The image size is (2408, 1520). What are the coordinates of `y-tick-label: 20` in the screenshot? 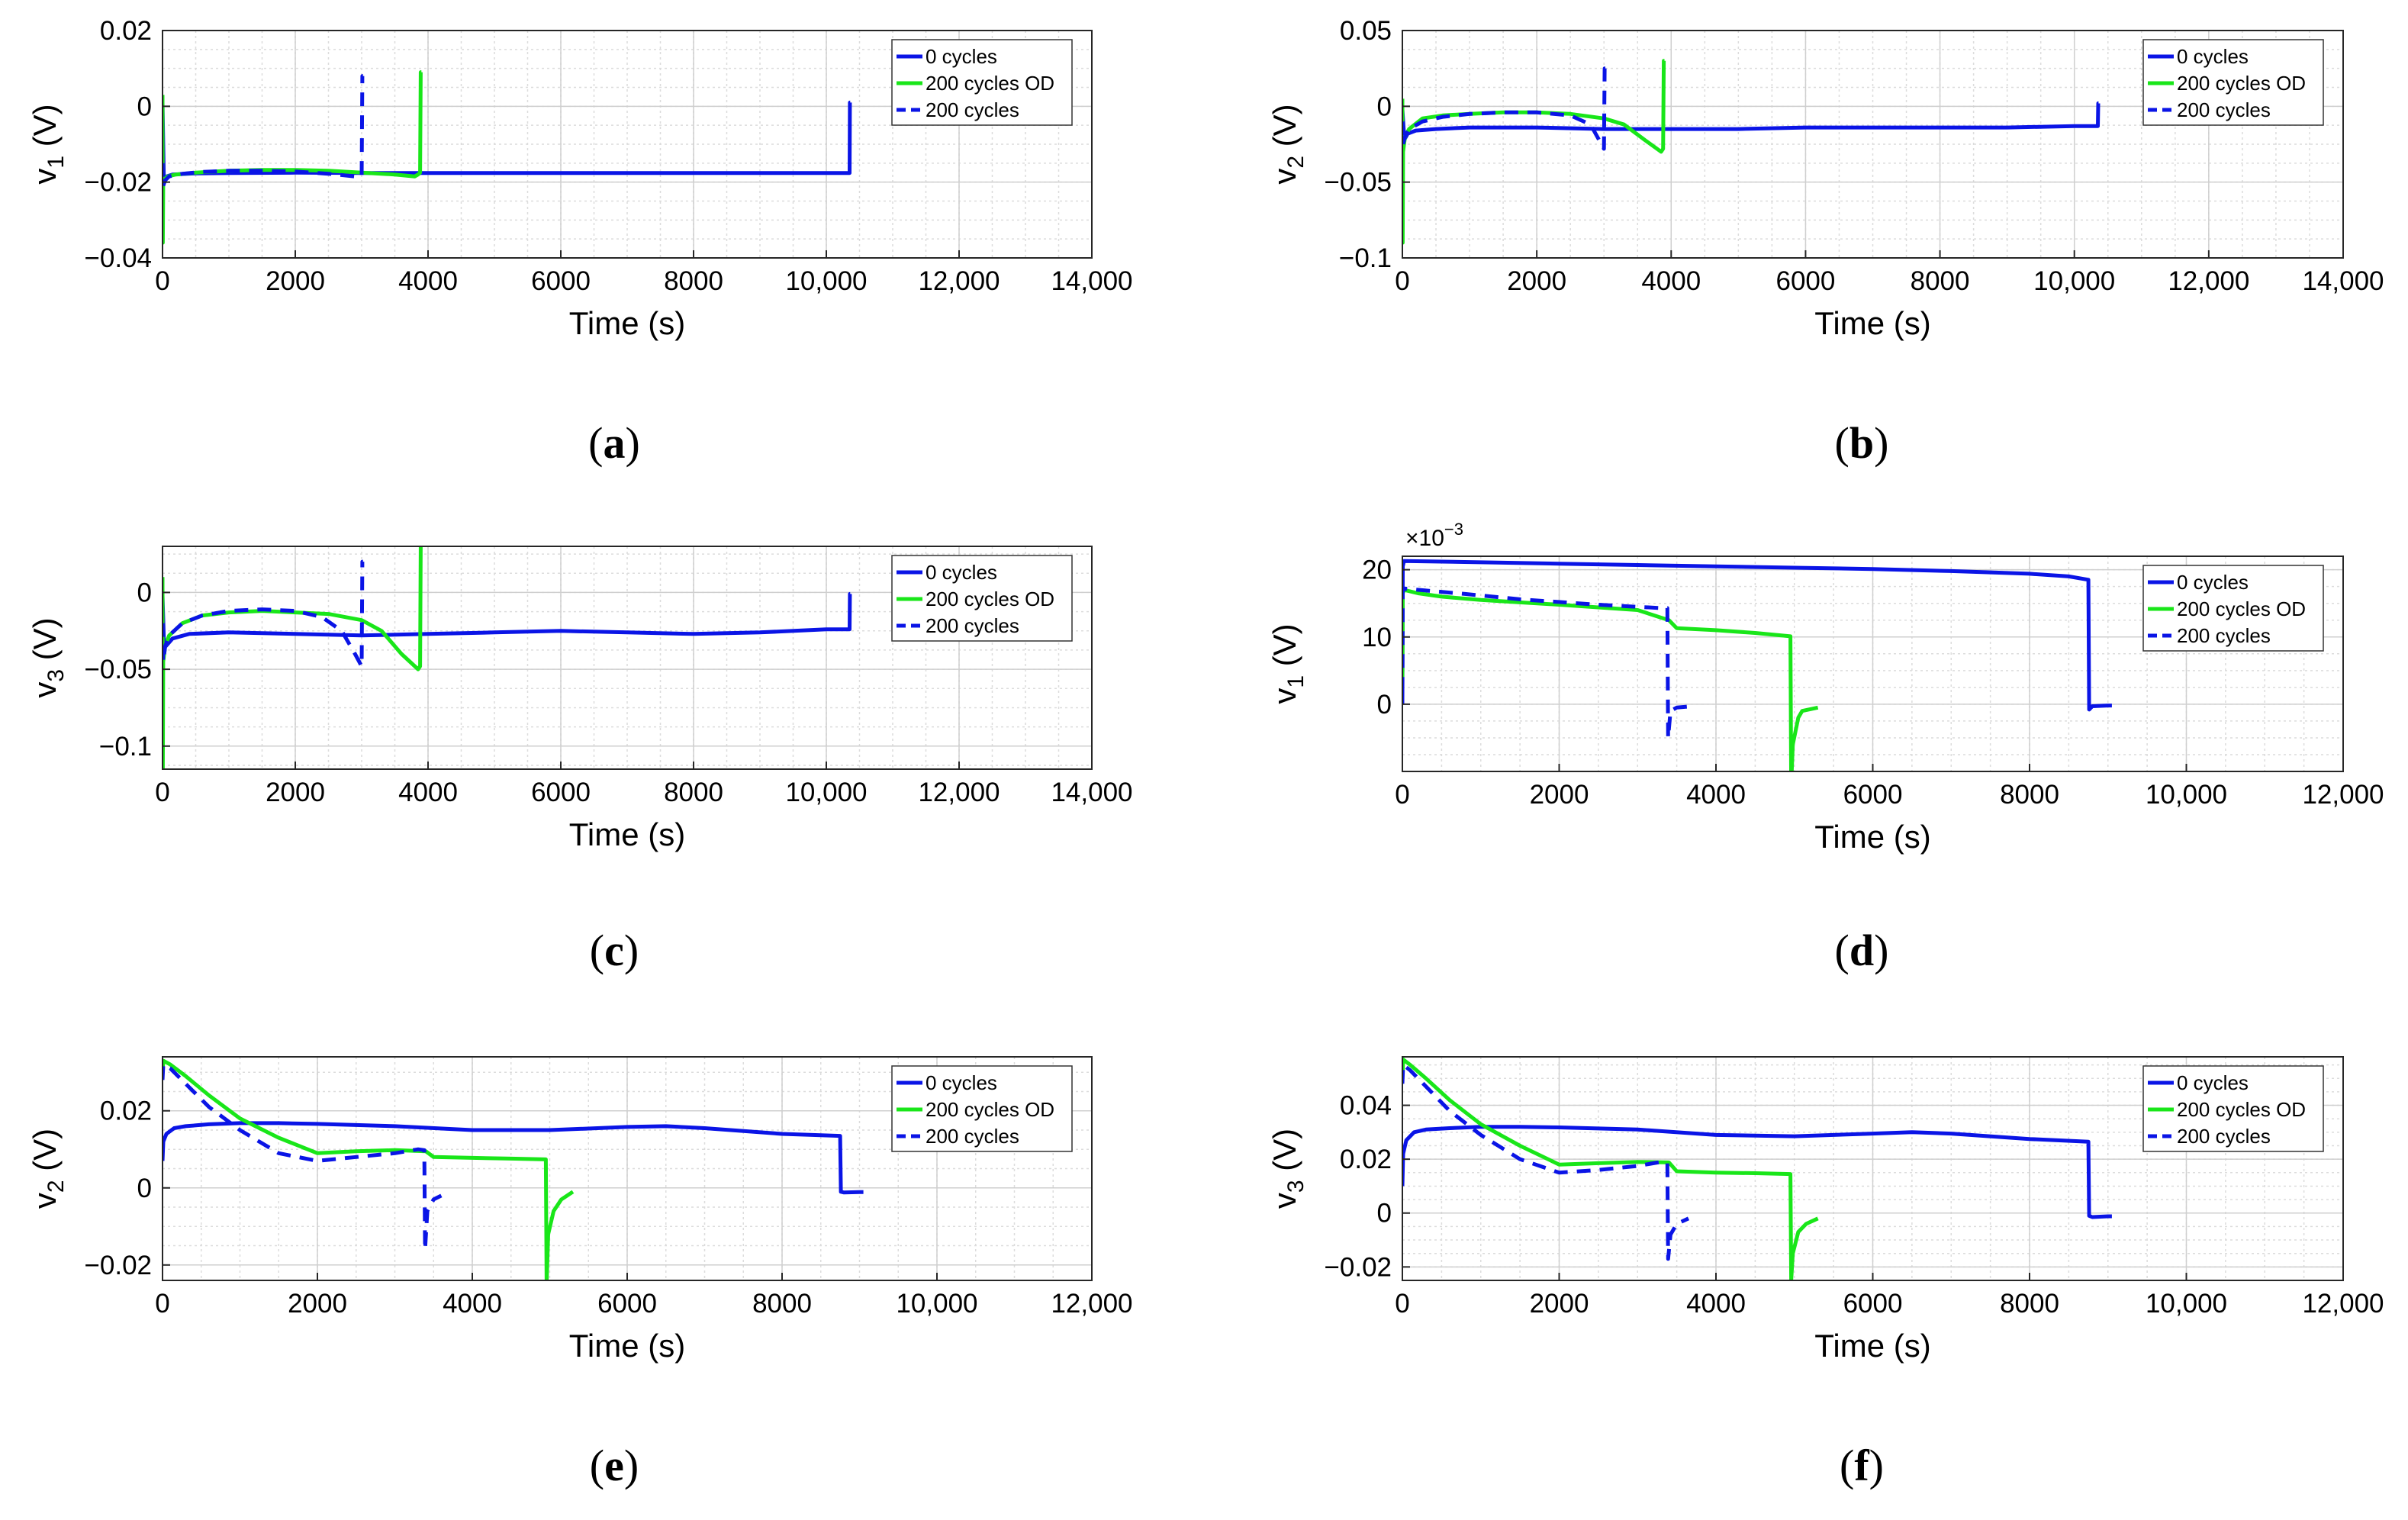 It's located at (1377, 570).